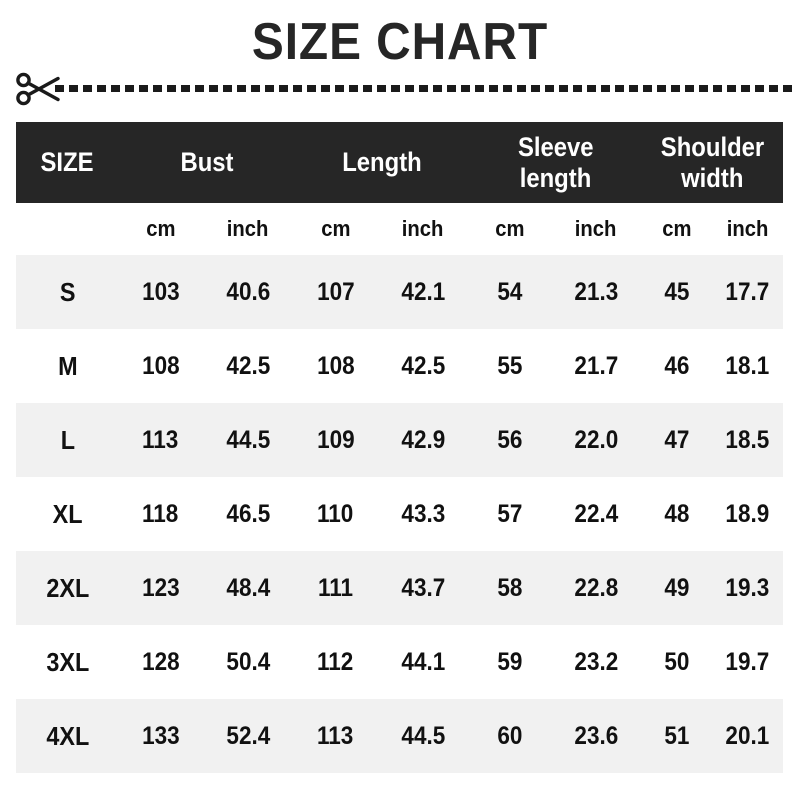 This screenshot has width=800, height=800. Describe the element at coordinates (510, 439) in the screenshot. I see `cell-sleeve-cm: 56` at that location.